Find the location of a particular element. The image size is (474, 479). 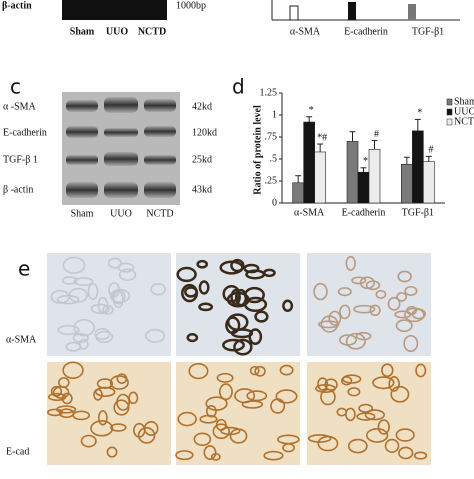

legend-label: NCTD is located at coordinates (464, 121).